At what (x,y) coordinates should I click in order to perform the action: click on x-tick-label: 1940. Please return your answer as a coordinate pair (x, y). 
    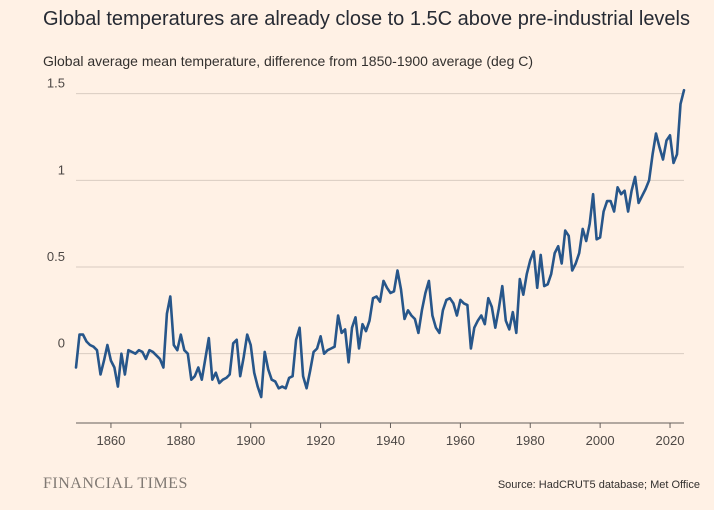
    Looking at the image, I should click on (390, 440).